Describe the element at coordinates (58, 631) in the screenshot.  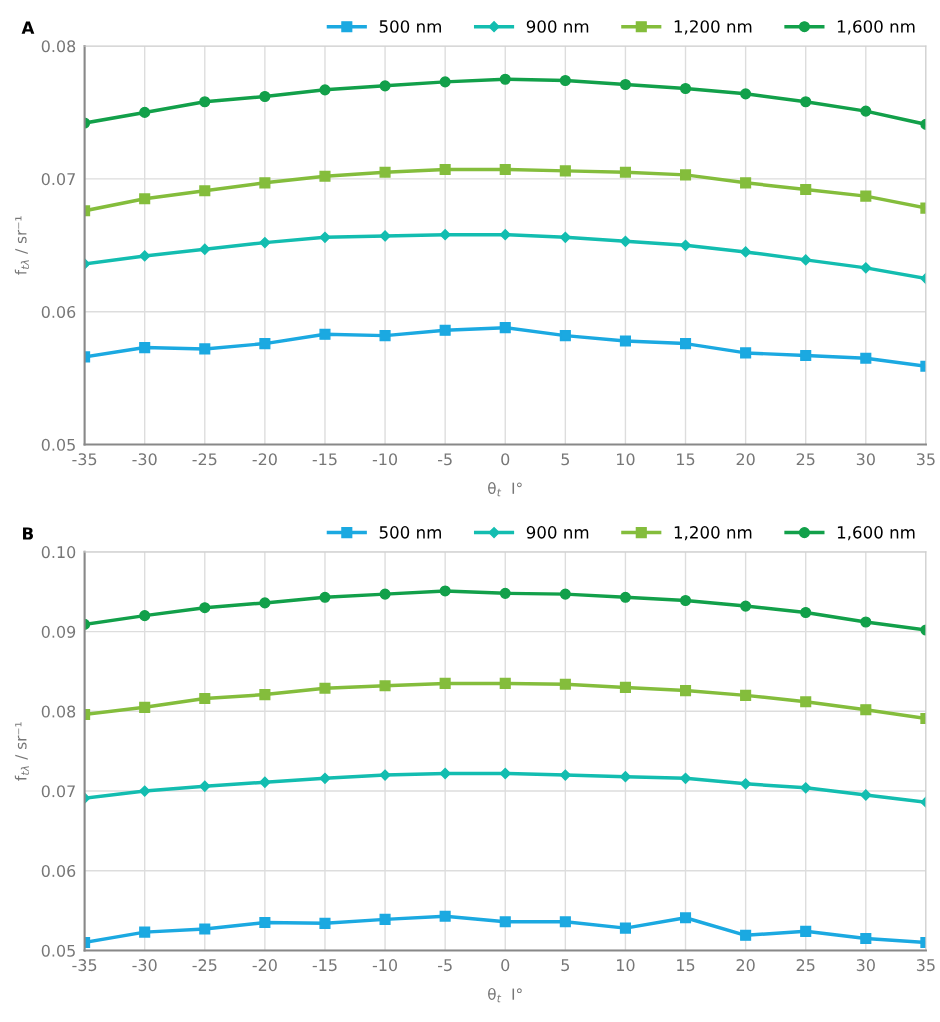
I see `y-tick-label: 0.09` at that location.